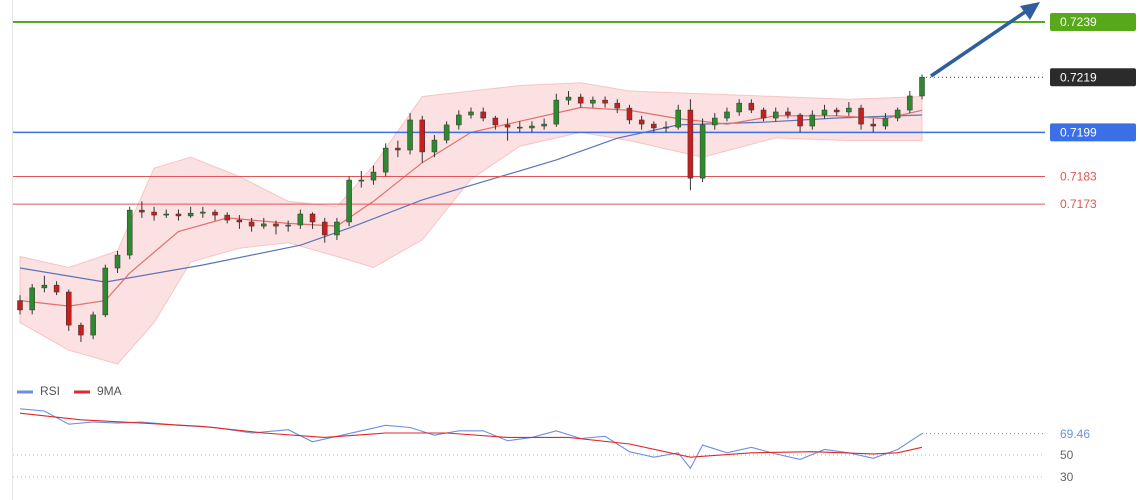 Image resolution: width=1140 pixels, height=500 pixels. Describe the element at coordinates (1067, 455) in the screenshot. I see `y-tick-label: 50` at that location.